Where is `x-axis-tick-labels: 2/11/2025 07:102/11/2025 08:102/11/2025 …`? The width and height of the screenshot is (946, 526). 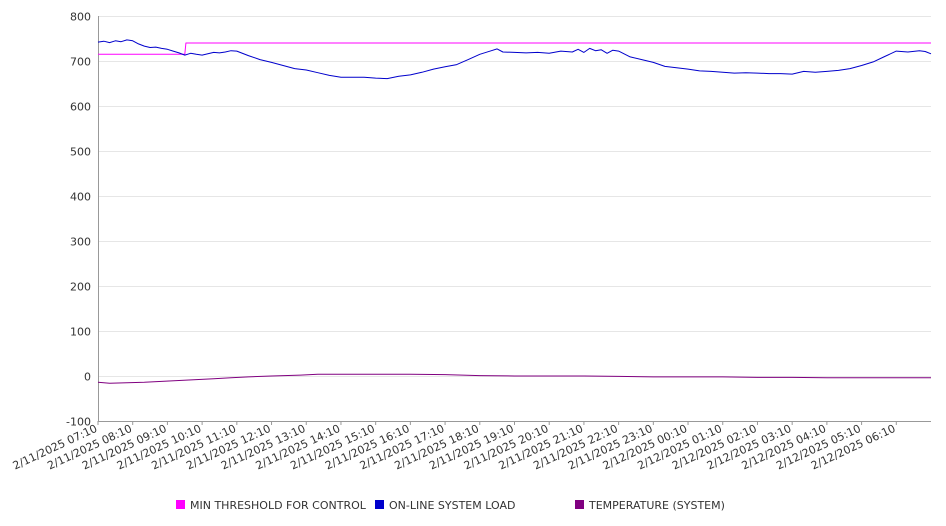 x-axis-tick-labels: 2/11/2025 07:102/11/2025 08:102/11/2025 … is located at coordinates (454, 447).